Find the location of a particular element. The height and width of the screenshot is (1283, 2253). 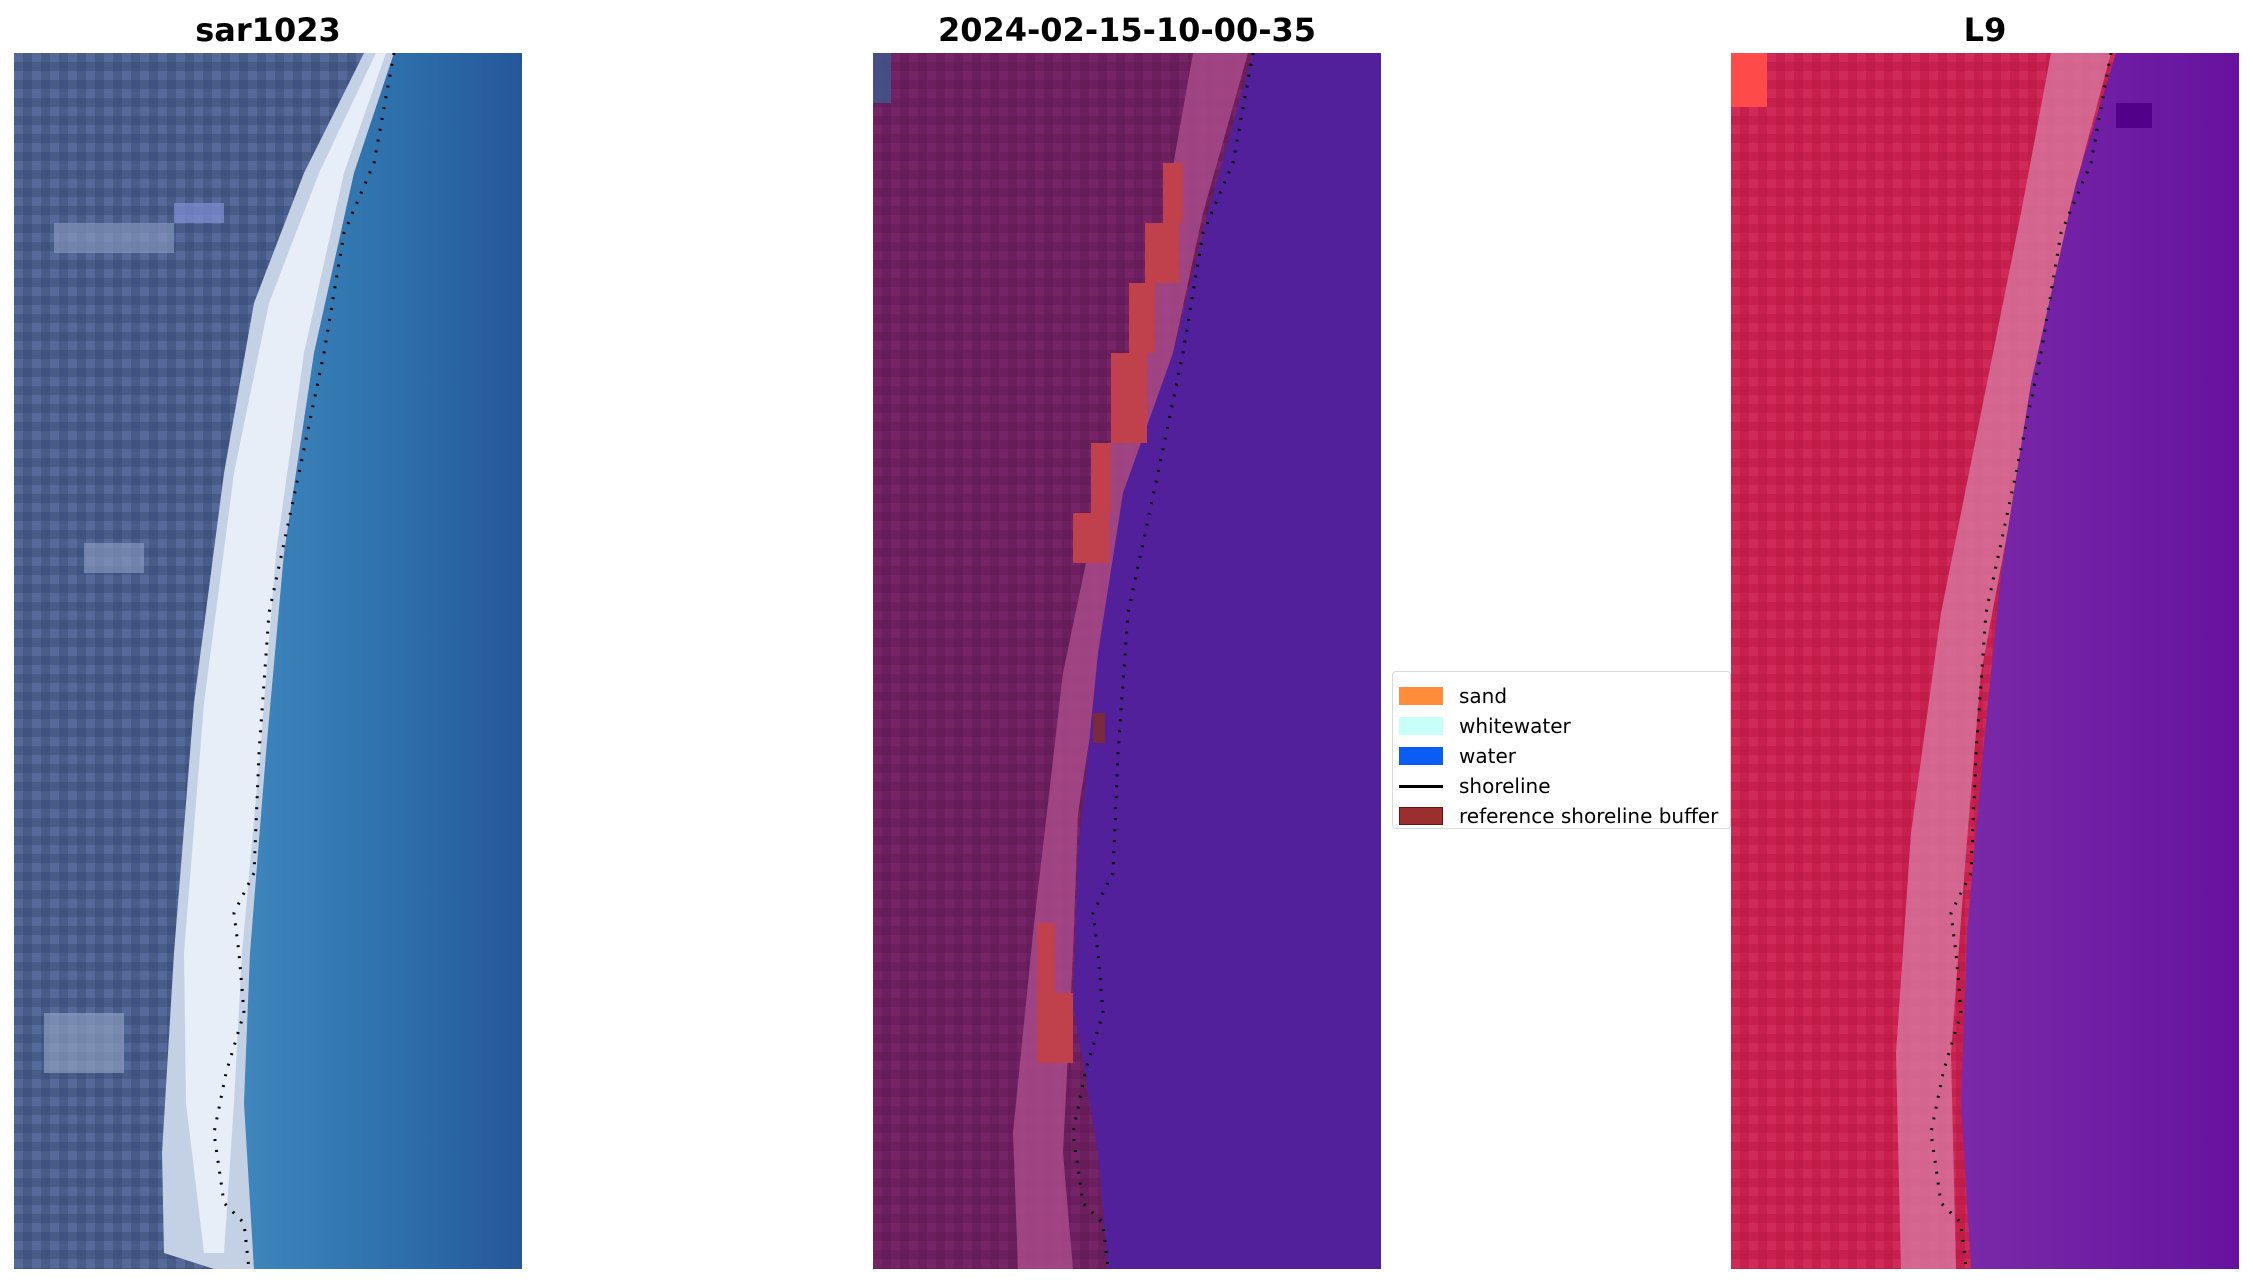

legend-line-shoreline is located at coordinates (1421, 786).